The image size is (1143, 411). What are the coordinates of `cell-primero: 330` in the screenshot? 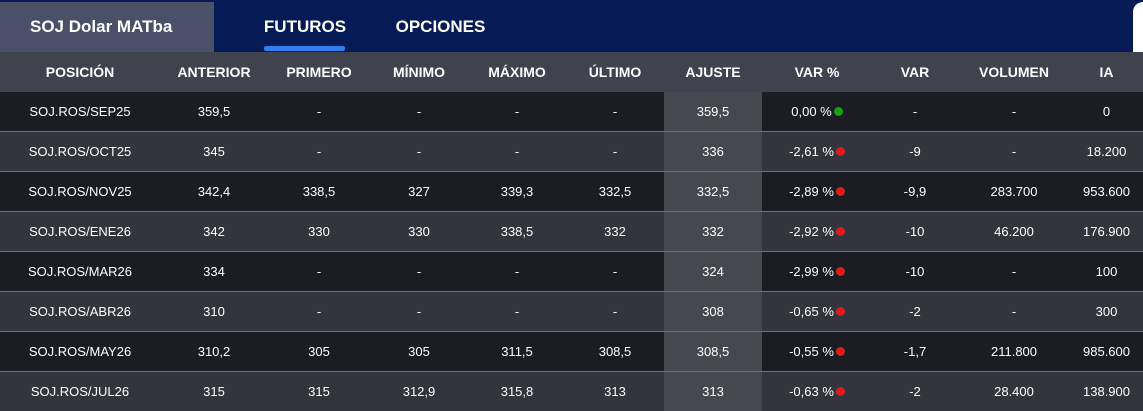 It's located at (319, 232).